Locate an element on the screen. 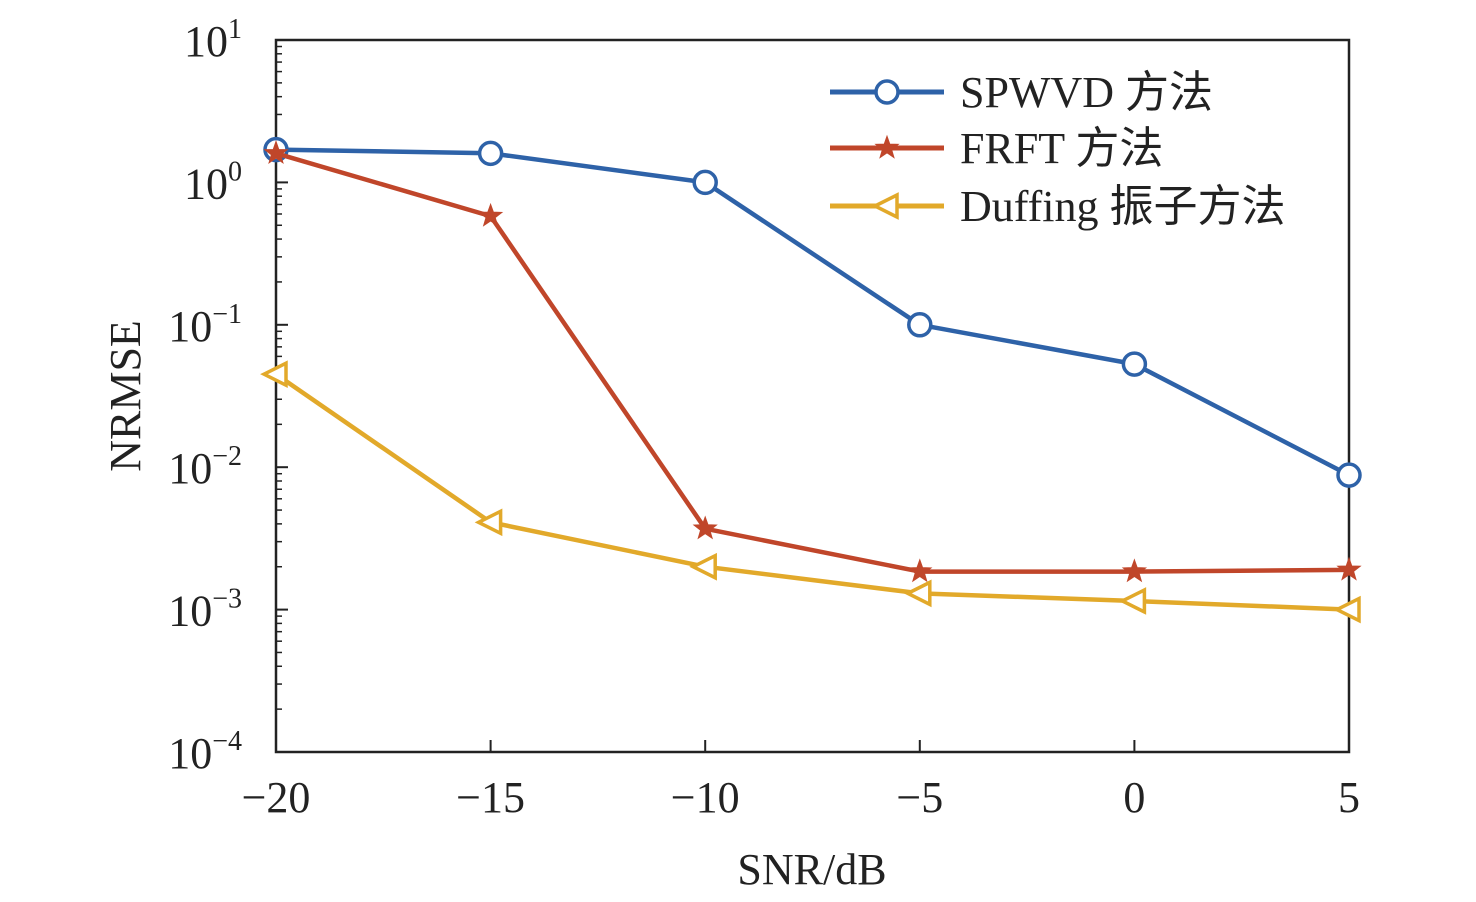  y-tick-label: 10⁰ is located at coordinates (213, 182).